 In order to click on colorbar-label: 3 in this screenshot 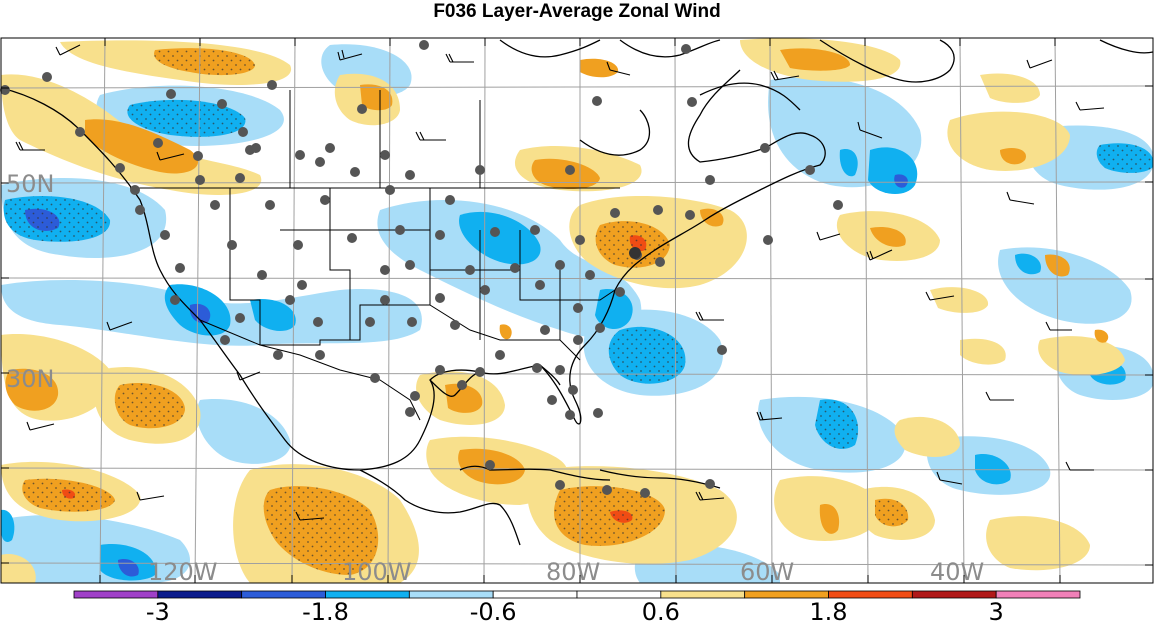, I will do `click(996, 610)`.